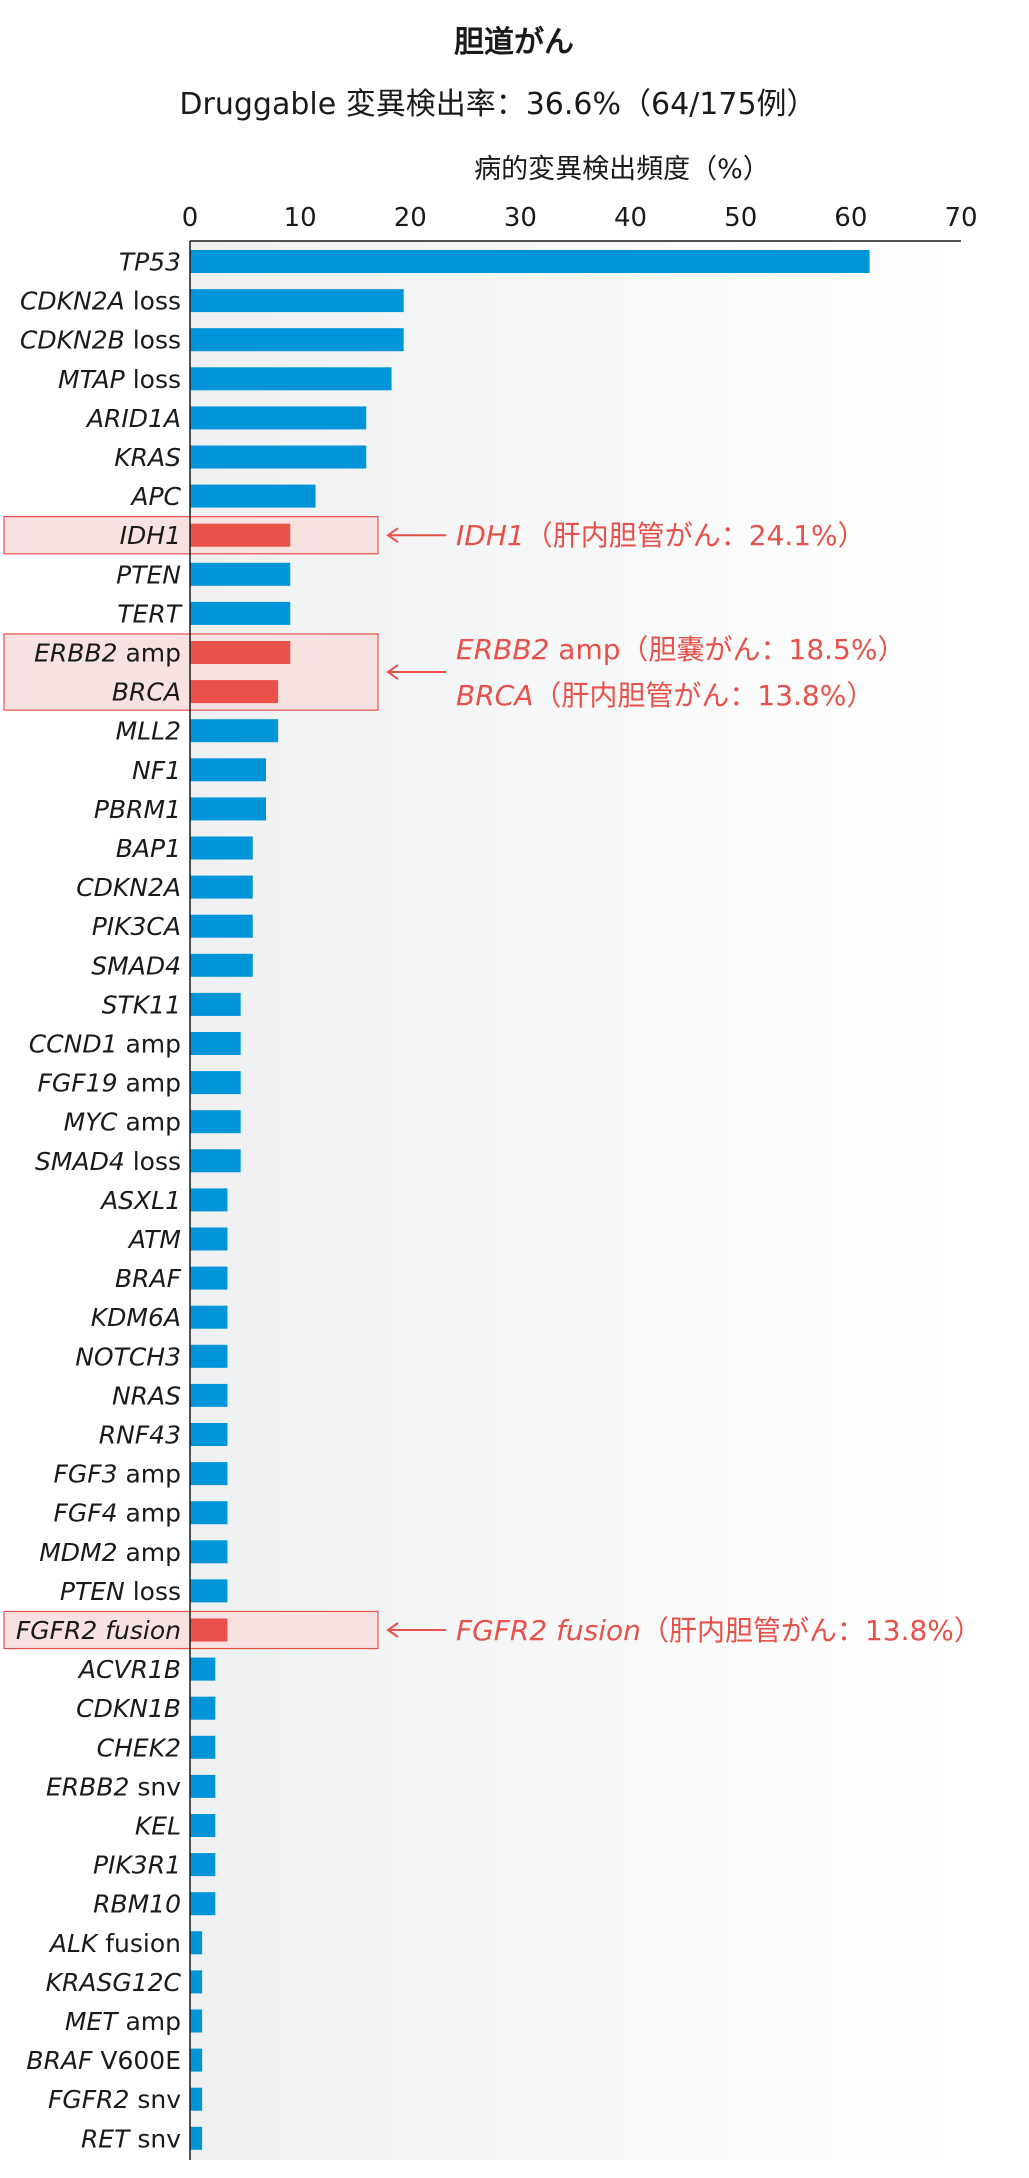 The height and width of the screenshot is (2178, 1029). Describe the element at coordinates (148, 848) in the screenshot. I see `category-label: BAP1` at that location.